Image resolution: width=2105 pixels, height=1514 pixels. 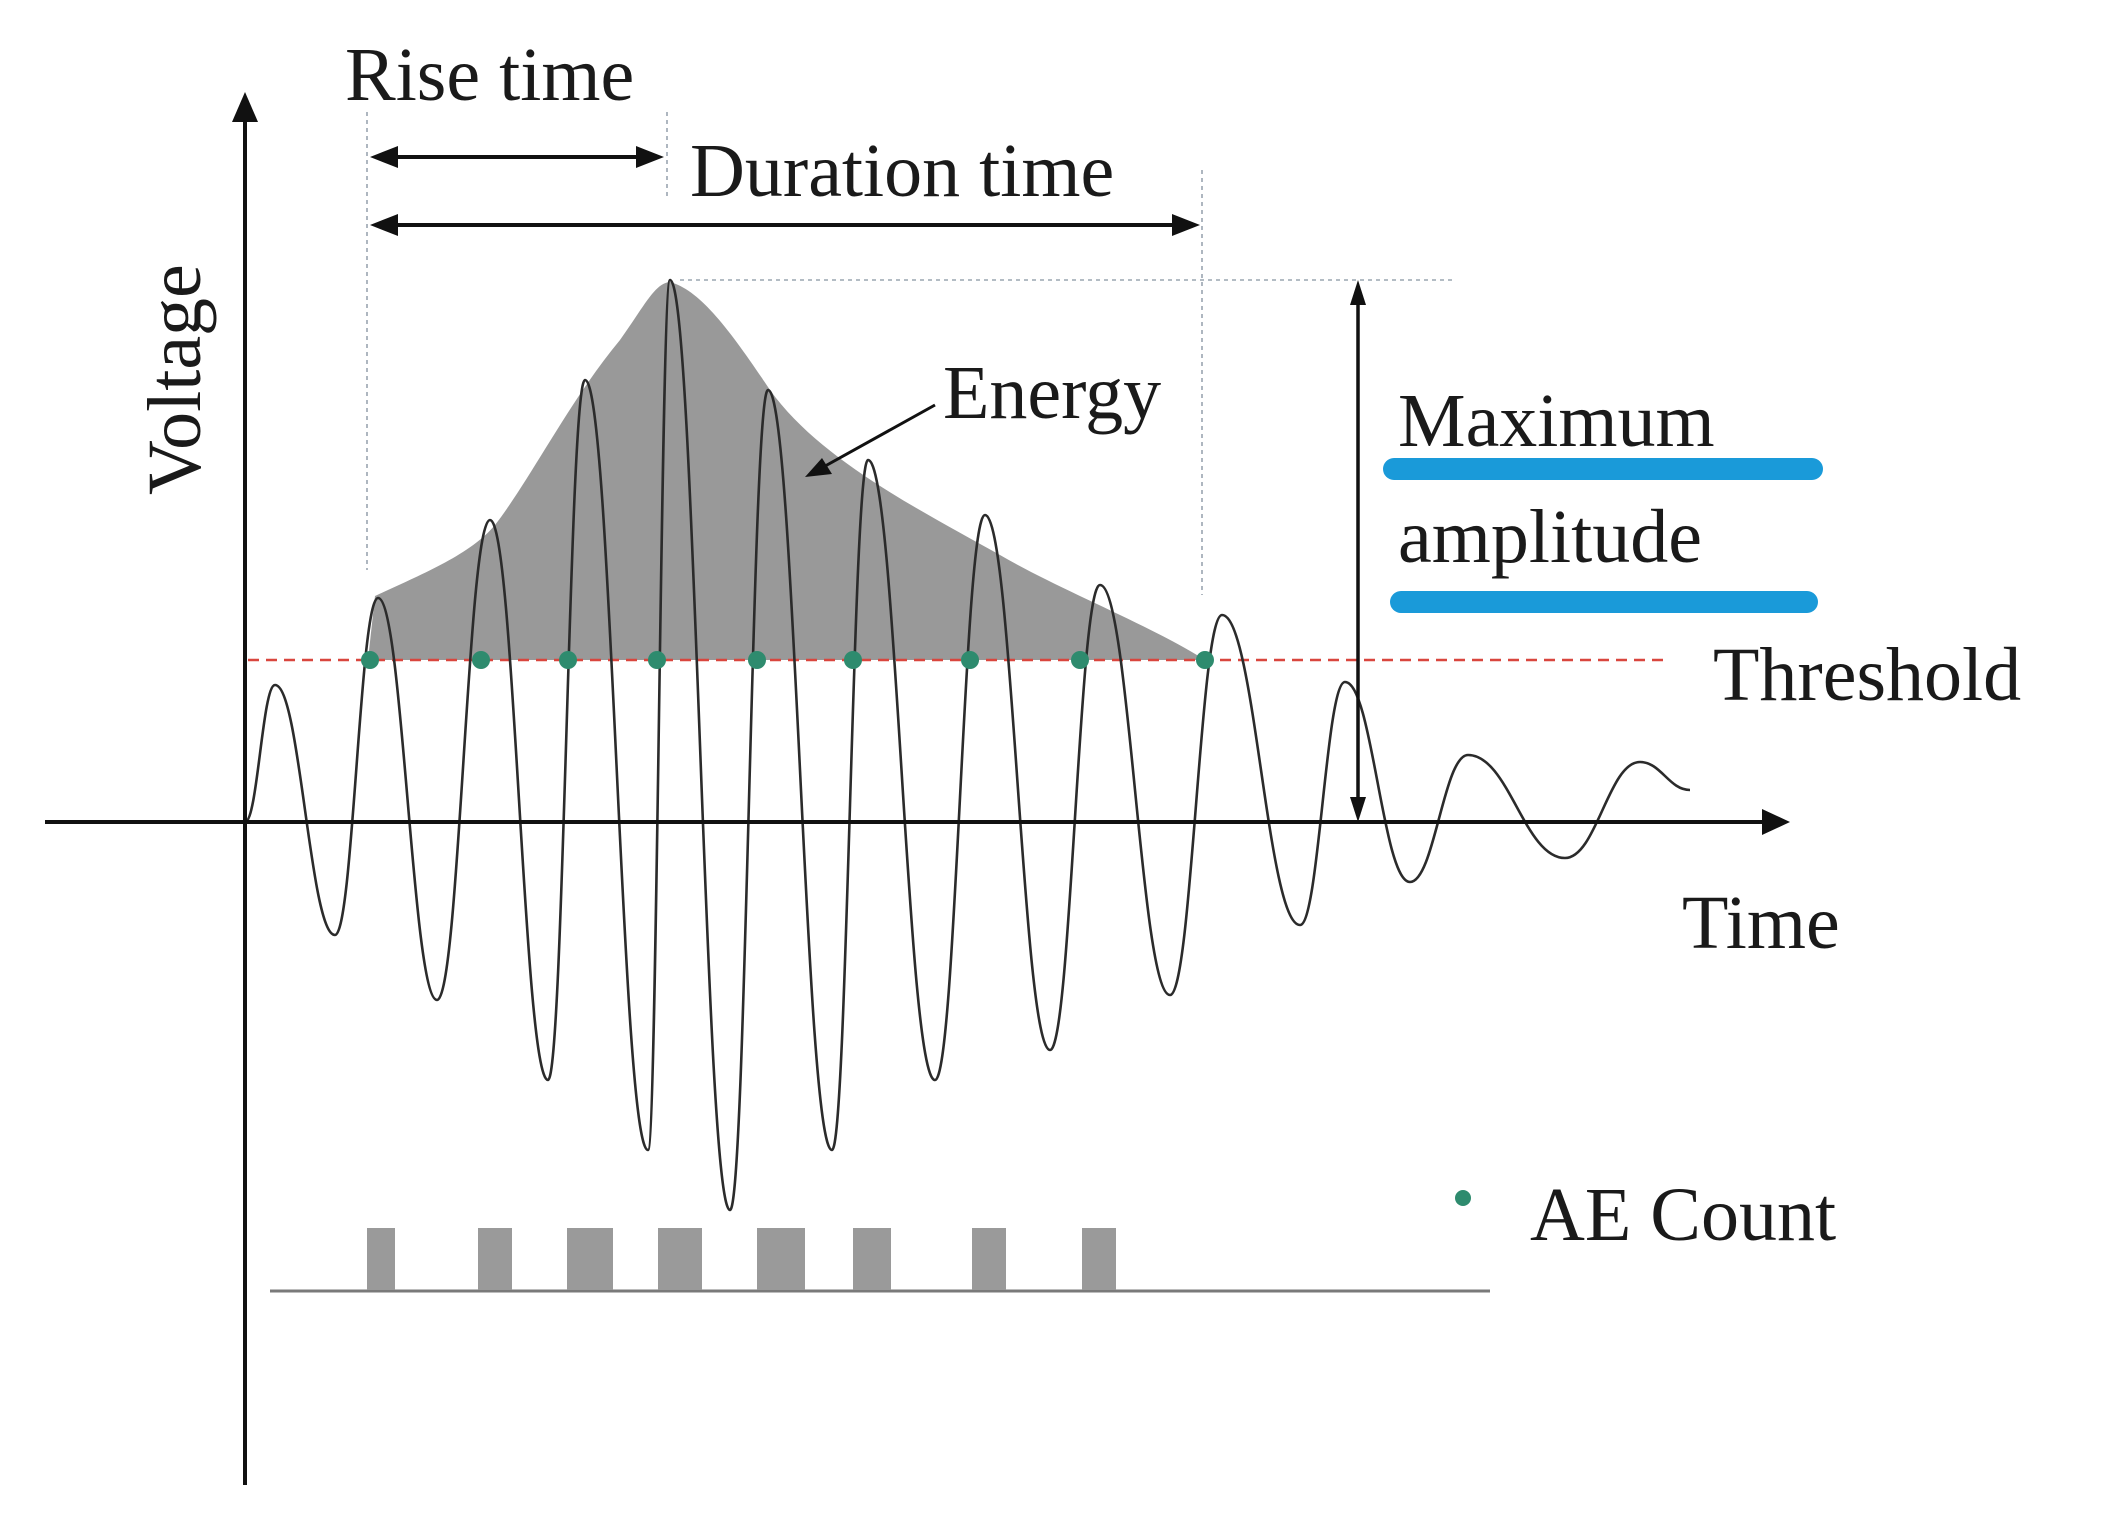 I want to click on highlight-bar-upper, so click(x=1603, y=469).